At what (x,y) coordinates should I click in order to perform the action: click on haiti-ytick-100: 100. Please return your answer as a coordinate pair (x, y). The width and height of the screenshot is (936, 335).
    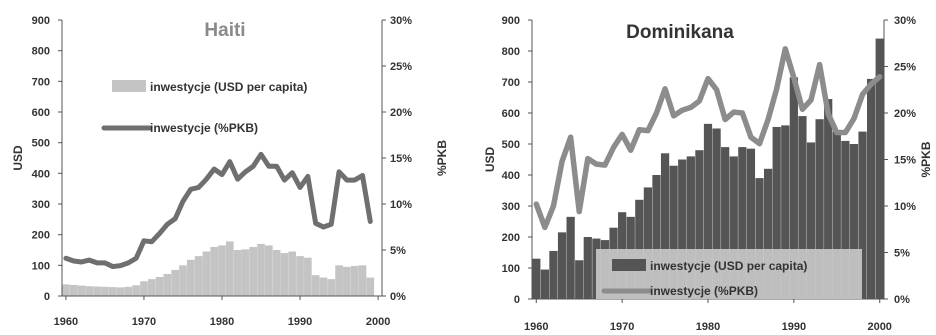
    Looking at the image, I should click on (41, 266).